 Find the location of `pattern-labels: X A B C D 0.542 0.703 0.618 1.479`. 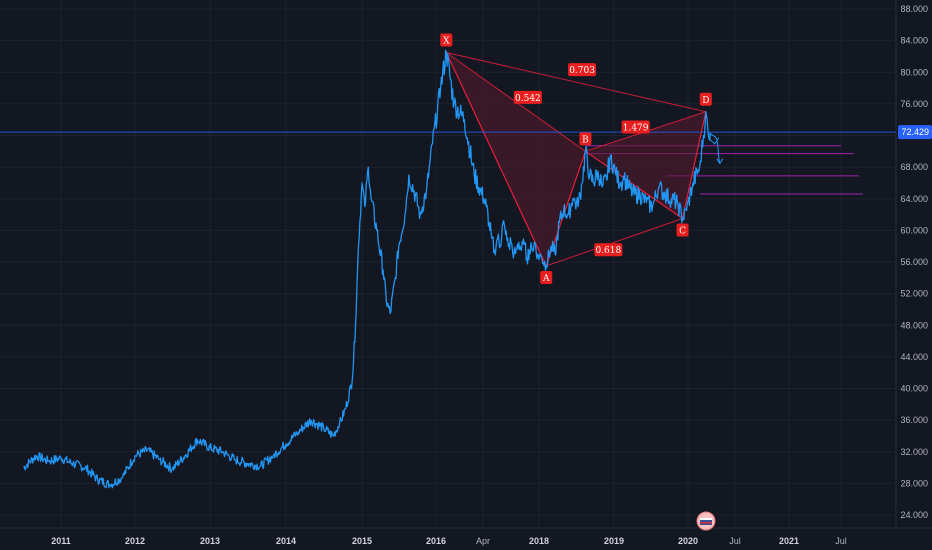

pattern-labels: X A B C D 0.542 0.703 0.618 1.479 is located at coordinates (576, 158).